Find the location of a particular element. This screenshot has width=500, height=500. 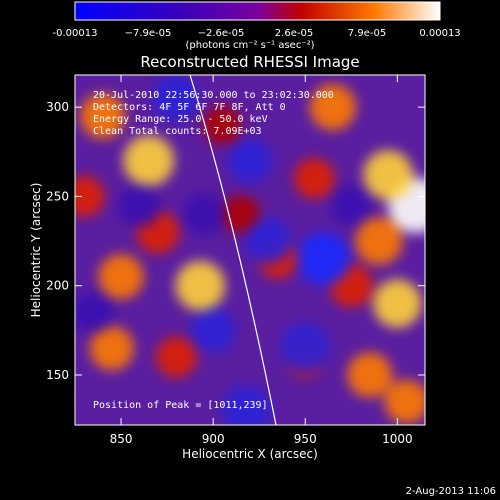

chart-title: Reconstructed RHESSI Image is located at coordinates (249, 62).